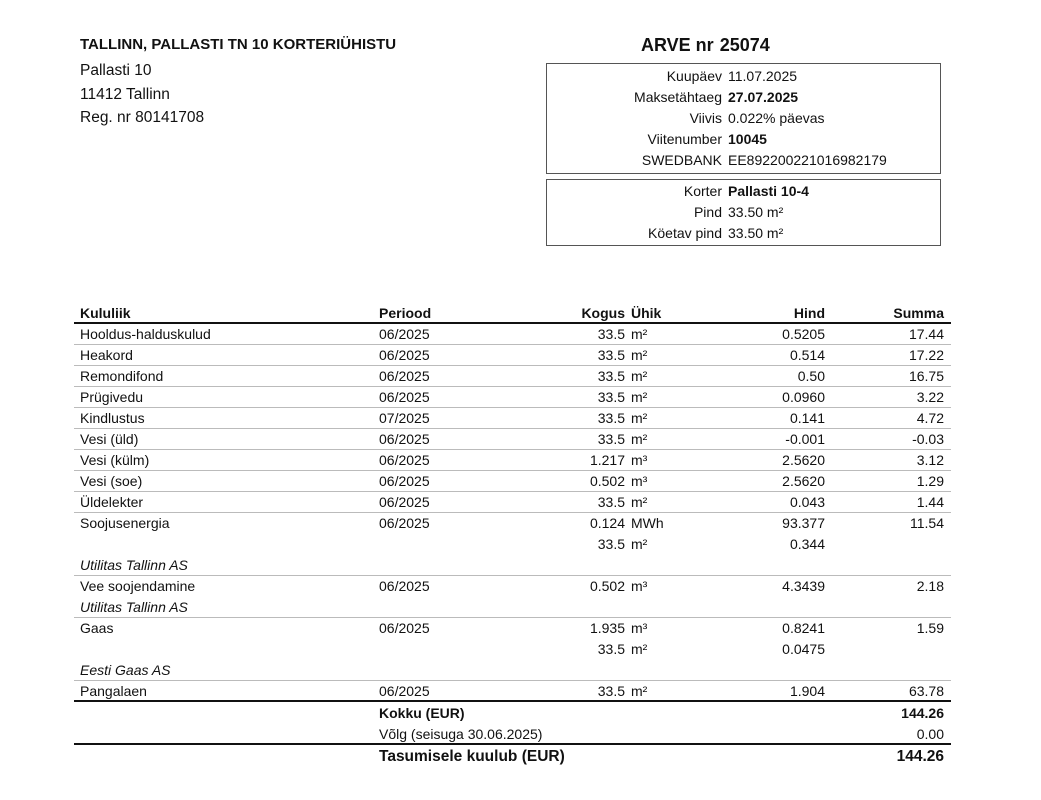 The height and width of the screenshot is (800, 1041). Describe the element at coordinates (512, 691) in the screenshot. I see `table-line: Pangalaen 06/2025 33.5 m² 1.904 63.78` at that location.